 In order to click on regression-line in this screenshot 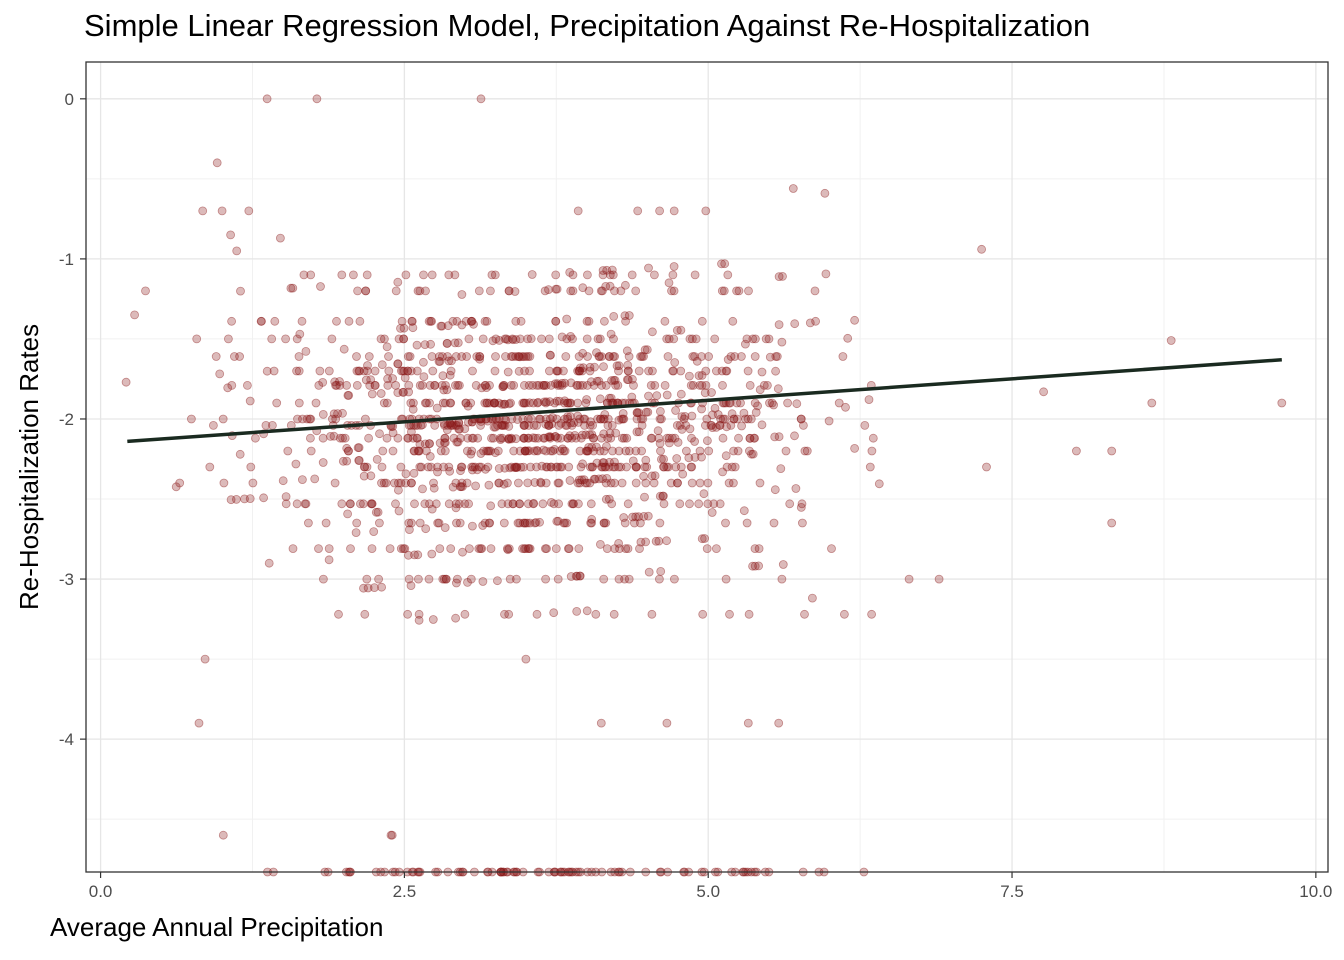, I will do `click(704, 401)`.